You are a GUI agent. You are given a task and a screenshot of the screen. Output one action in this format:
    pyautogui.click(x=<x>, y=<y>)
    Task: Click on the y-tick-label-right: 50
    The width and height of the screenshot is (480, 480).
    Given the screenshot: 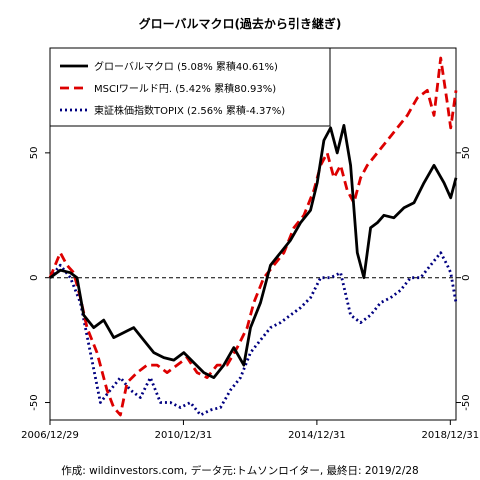 What is the action you would take?
    pyautogui.click(x=466, y=152)
    